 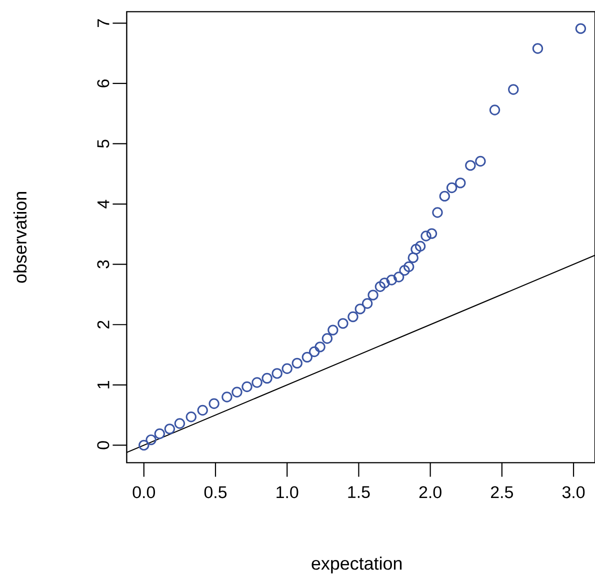 I want to click on y-tick-label: 4, so click(x=104, y=204).